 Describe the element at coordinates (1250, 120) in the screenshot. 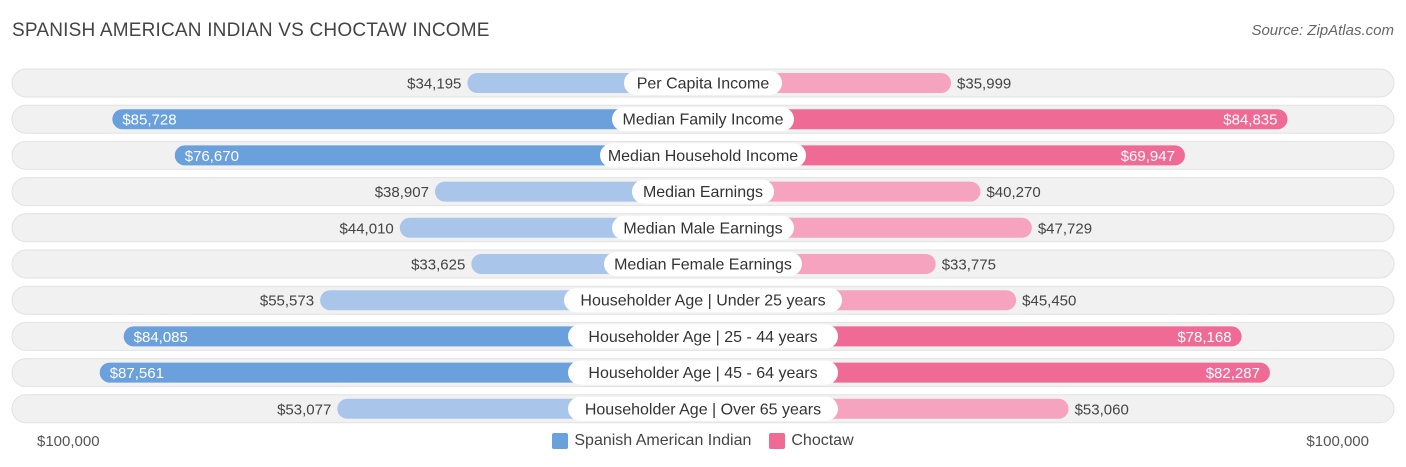

I see `value-label-choctaw-median-family-income: $84,835` at that location.